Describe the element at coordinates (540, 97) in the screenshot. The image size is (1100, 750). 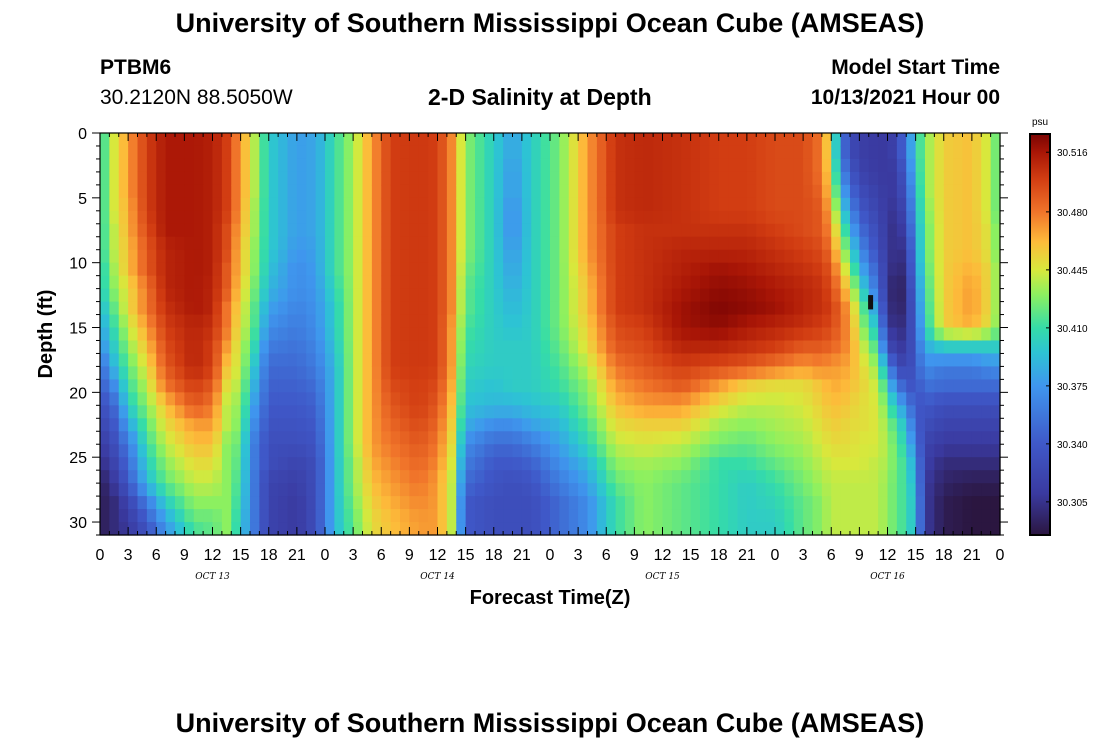
I see `chart-title: 2-D Salinity at Depth` at that location.